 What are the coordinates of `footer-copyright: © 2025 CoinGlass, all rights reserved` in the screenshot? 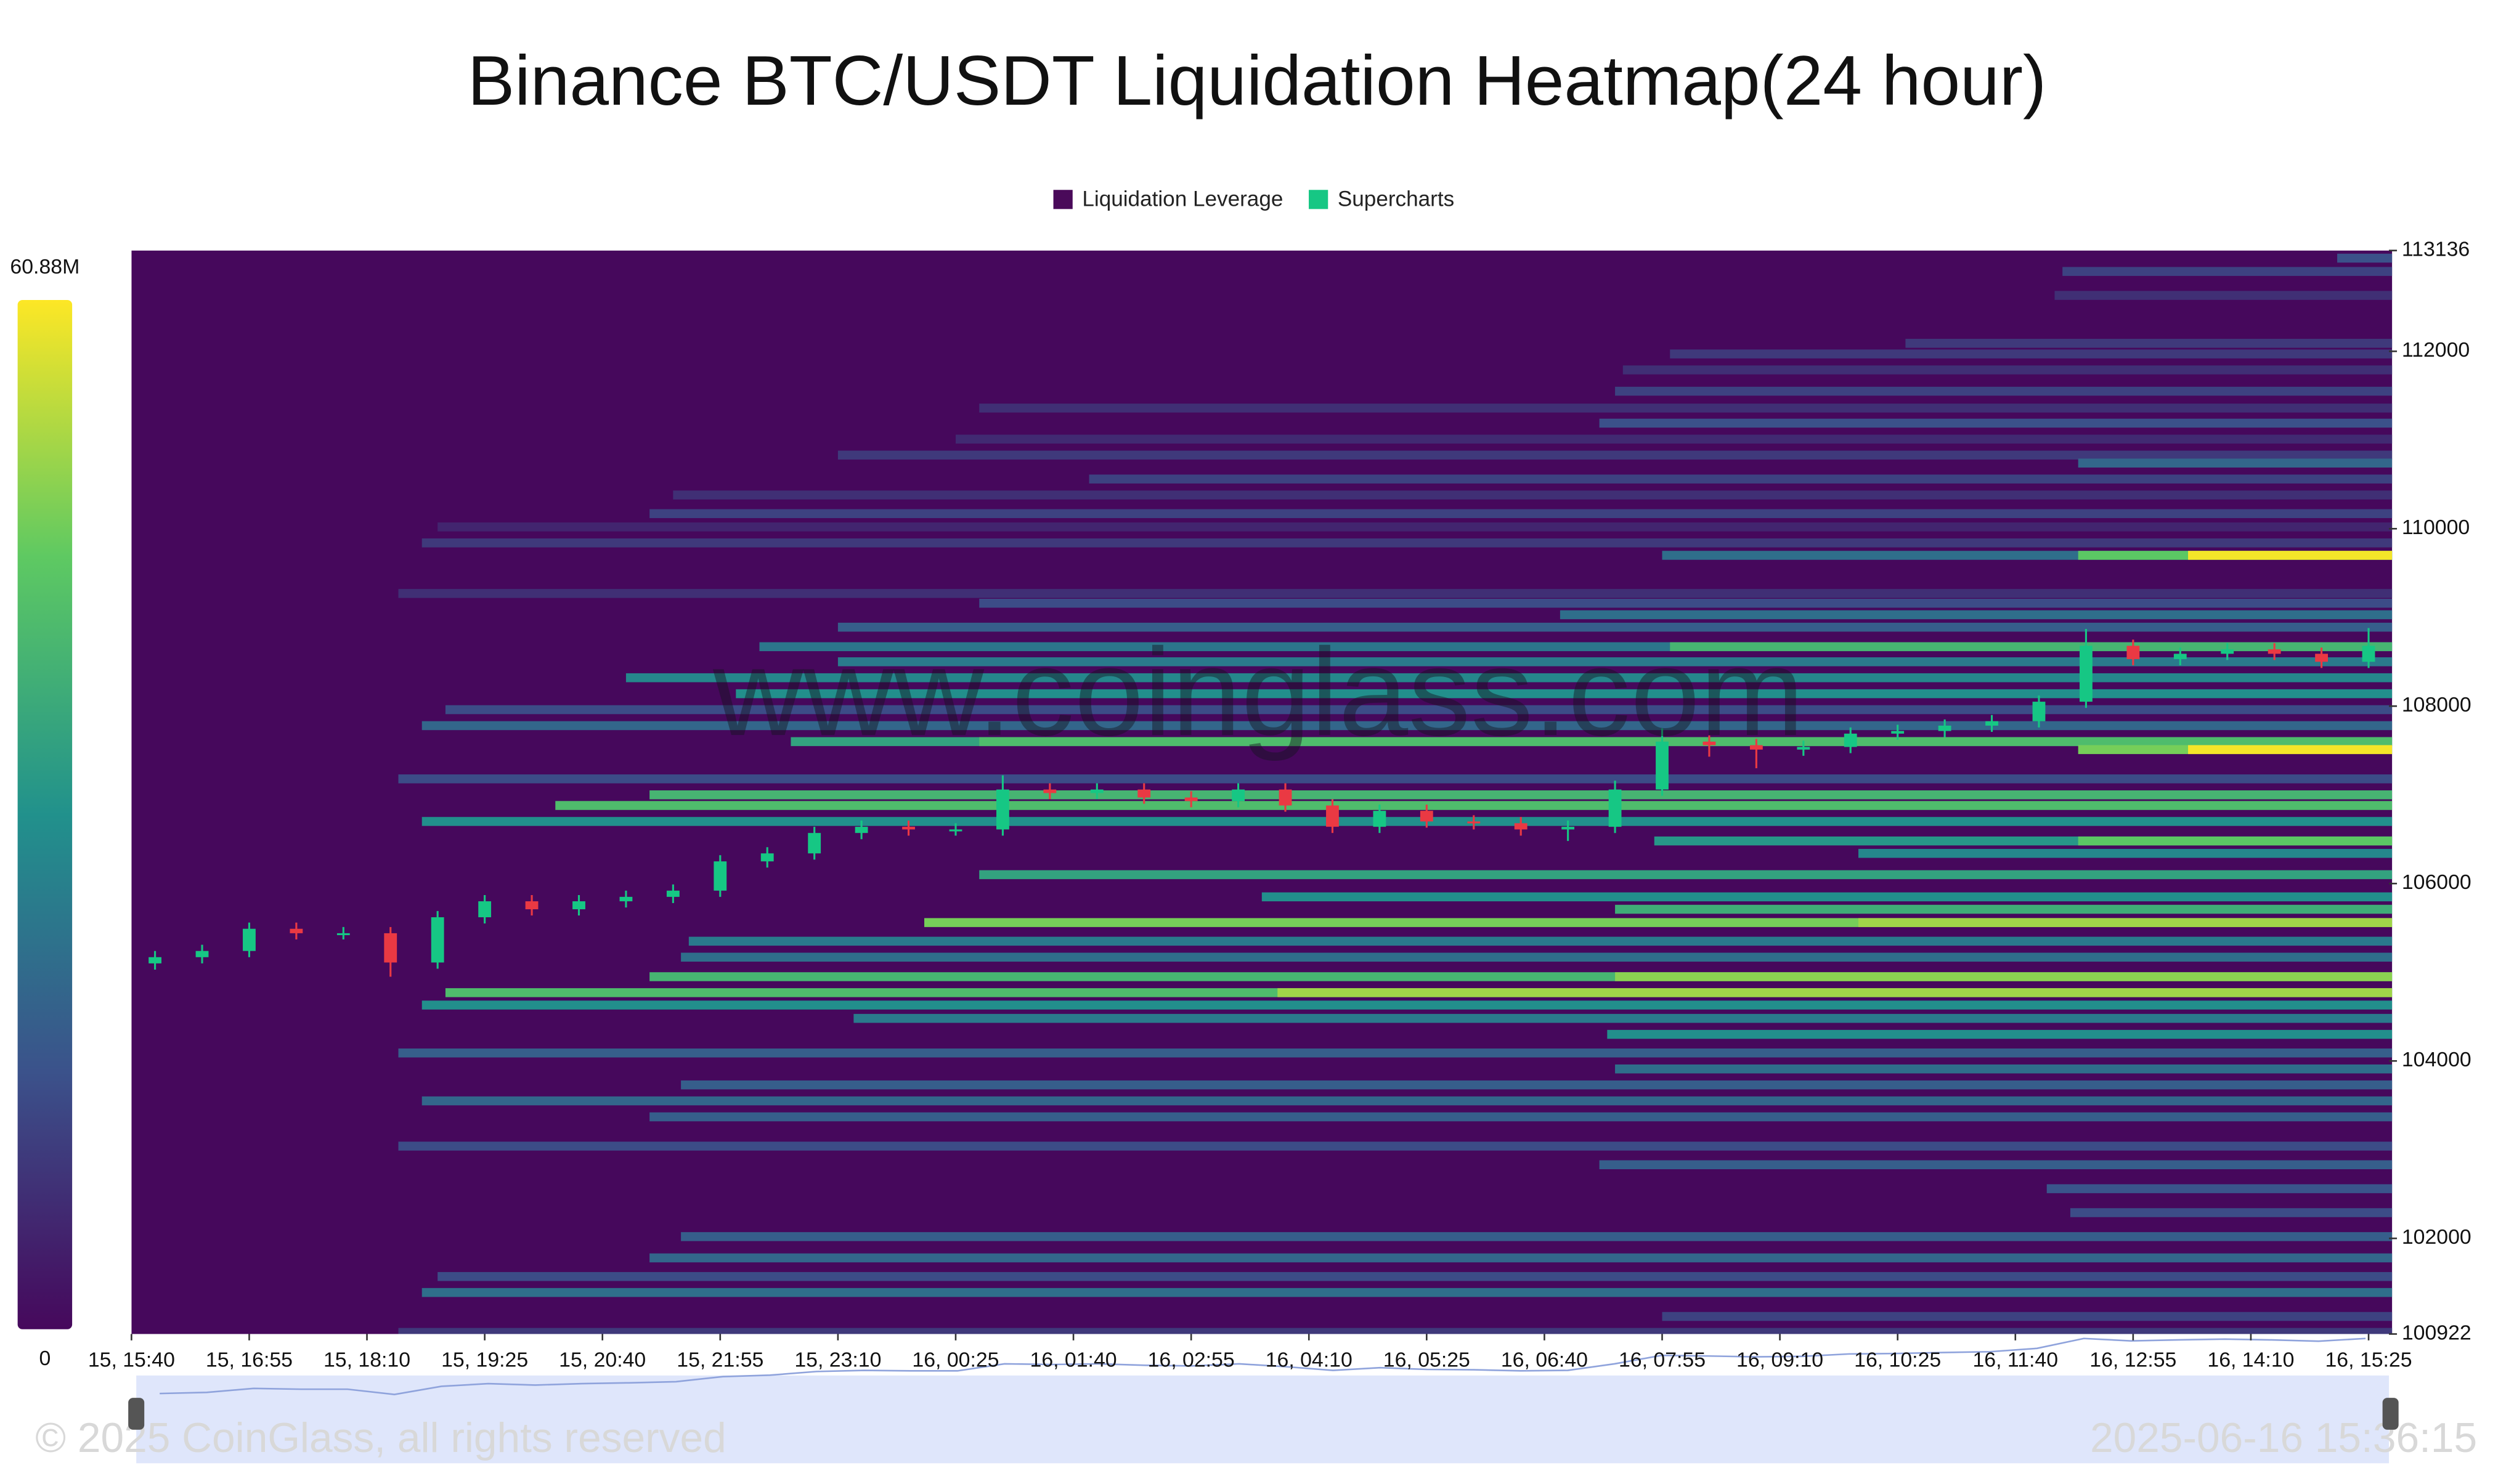 It's located at (380, 1438).